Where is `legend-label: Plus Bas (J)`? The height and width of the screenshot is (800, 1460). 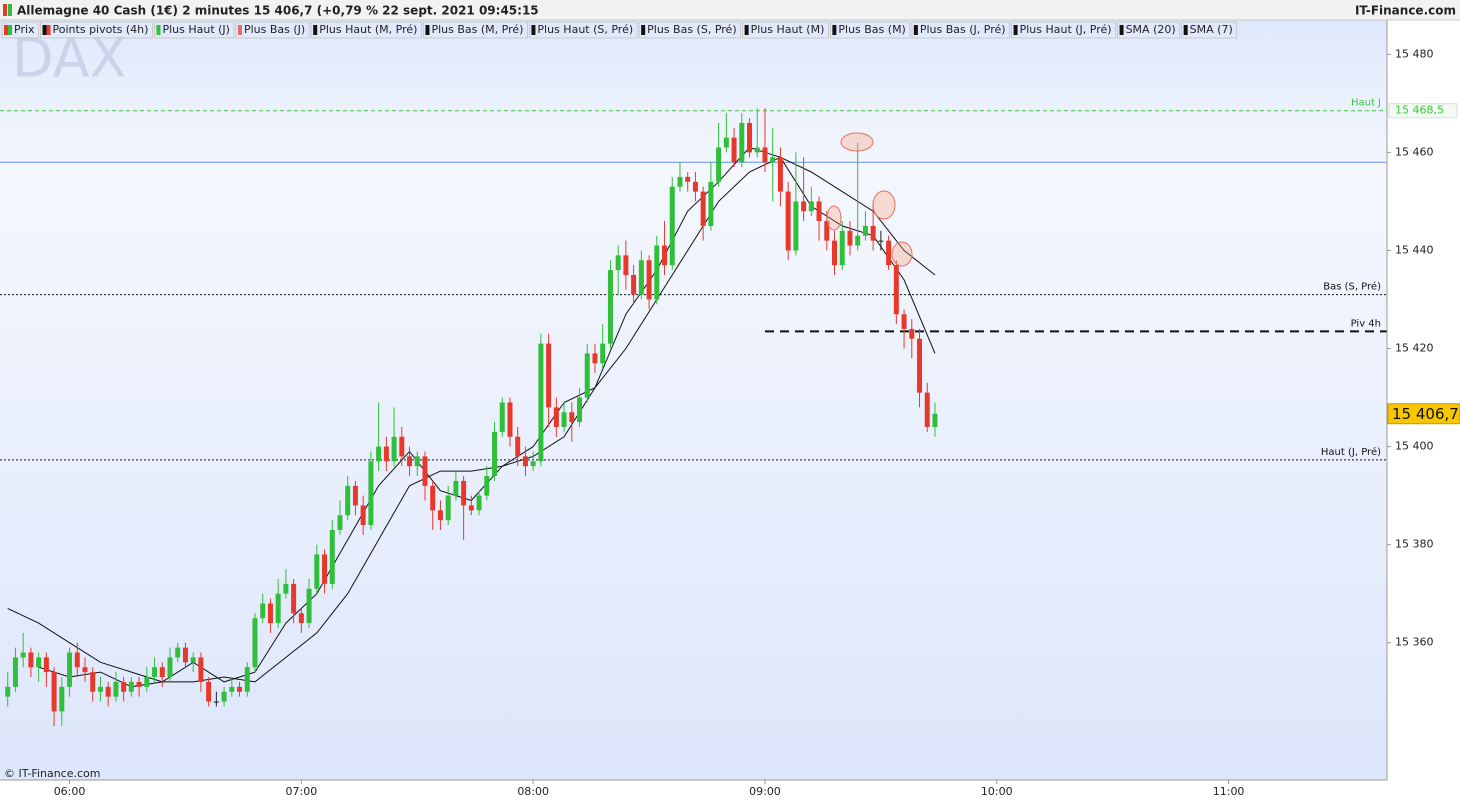 legend-label: Plus Bas (J) is located at coordinates (274, 29).